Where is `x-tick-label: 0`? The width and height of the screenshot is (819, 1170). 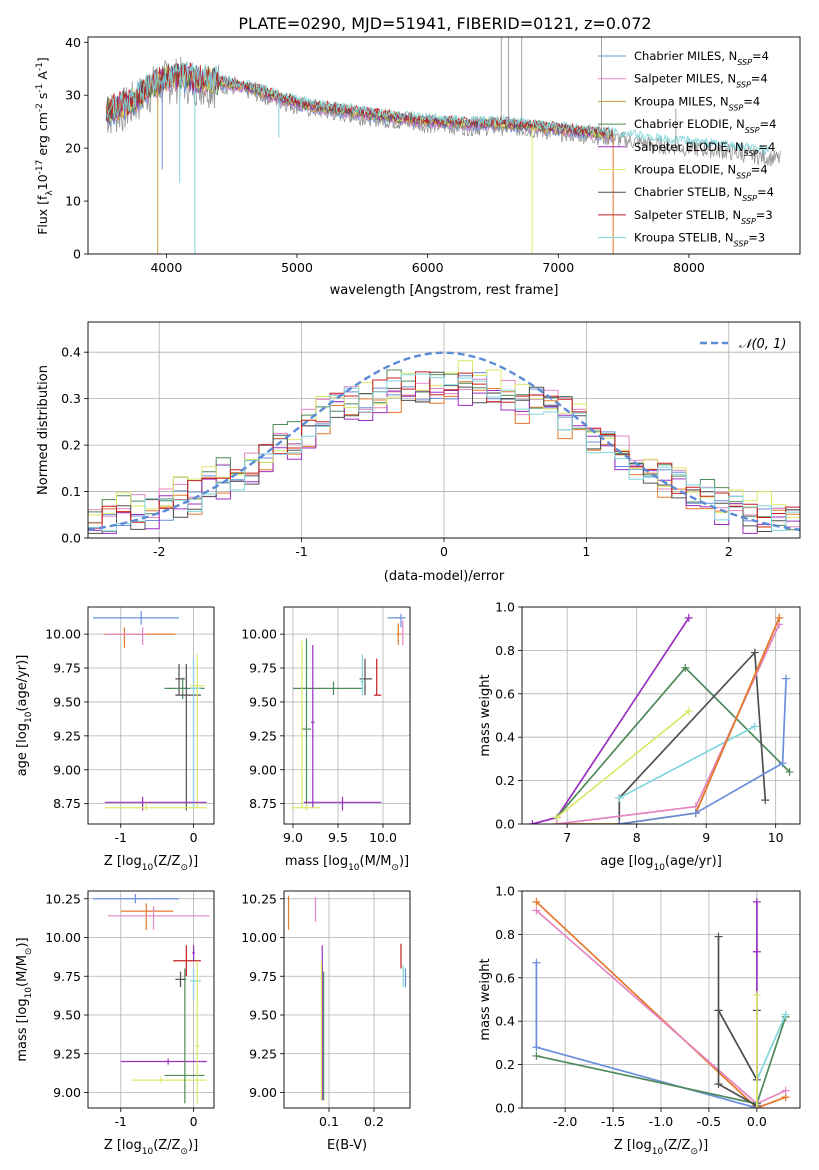
x-tick-label: 0 is located at coordinates (194, 837).